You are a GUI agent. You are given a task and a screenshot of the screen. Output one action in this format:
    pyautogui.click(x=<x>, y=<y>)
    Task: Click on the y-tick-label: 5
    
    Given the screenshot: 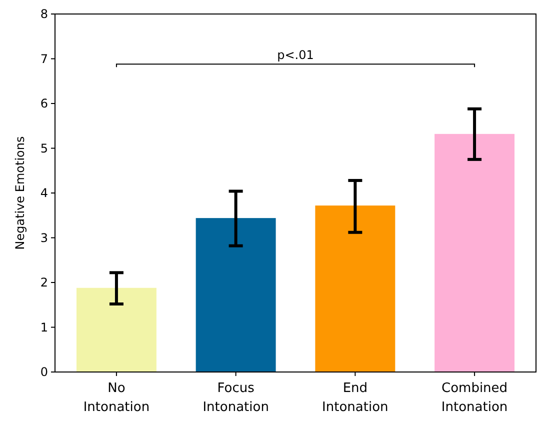 What is the action you would take?
    pyautogui.click(x=44, y=148)
    